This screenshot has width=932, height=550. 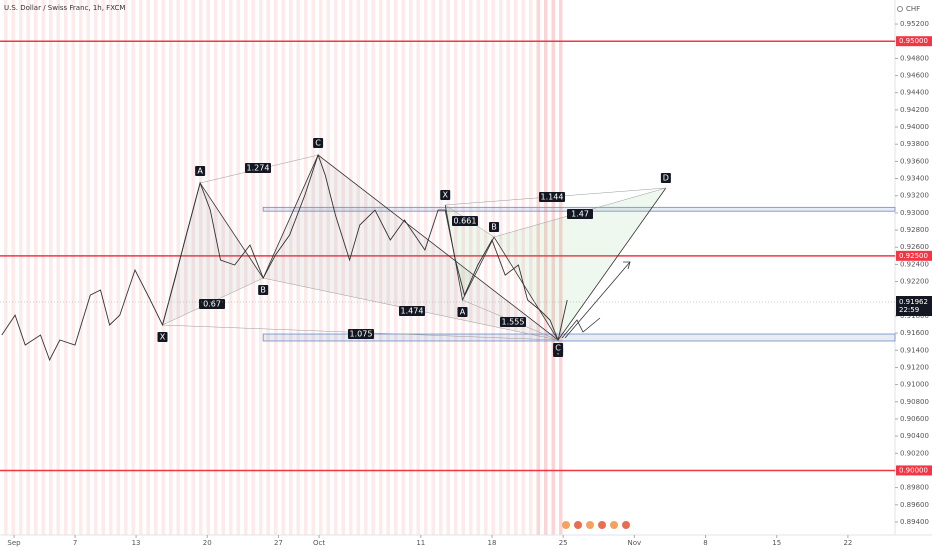 I want to click on y-tick-label: 0.90200, so click(x=914, y=453).